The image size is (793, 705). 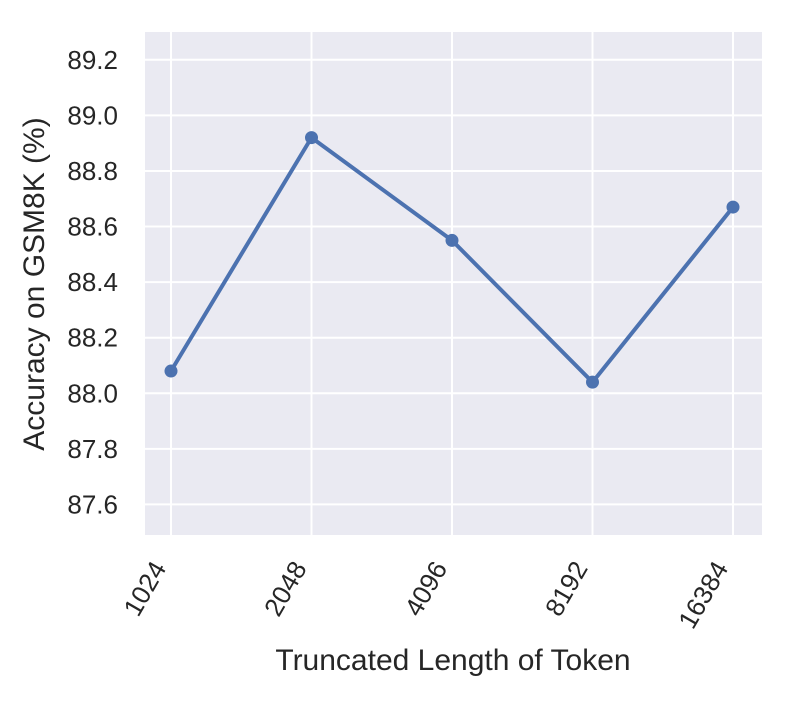 I want to click on y-tick-label: 88.4, so click(x=92, y=282).